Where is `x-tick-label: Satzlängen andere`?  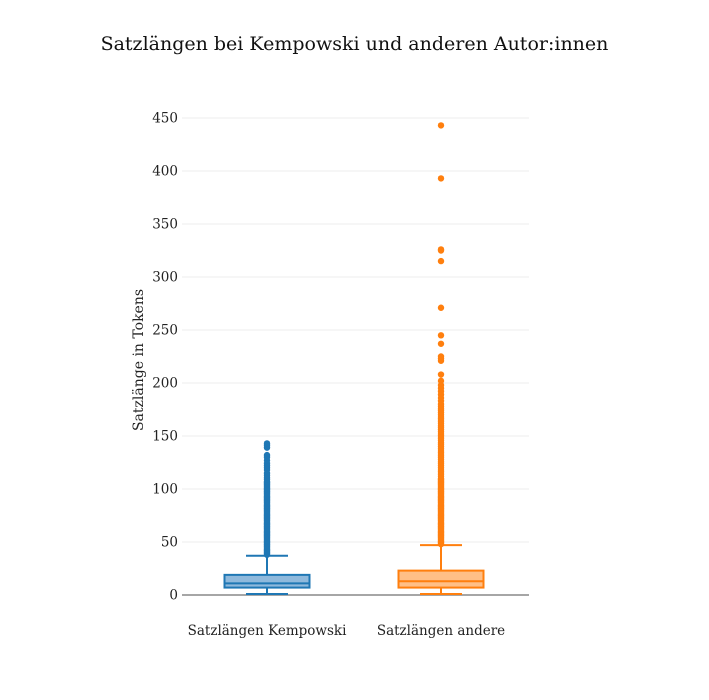
x-tick-label: Satzlängen andere is located at coordinates (441, 631).